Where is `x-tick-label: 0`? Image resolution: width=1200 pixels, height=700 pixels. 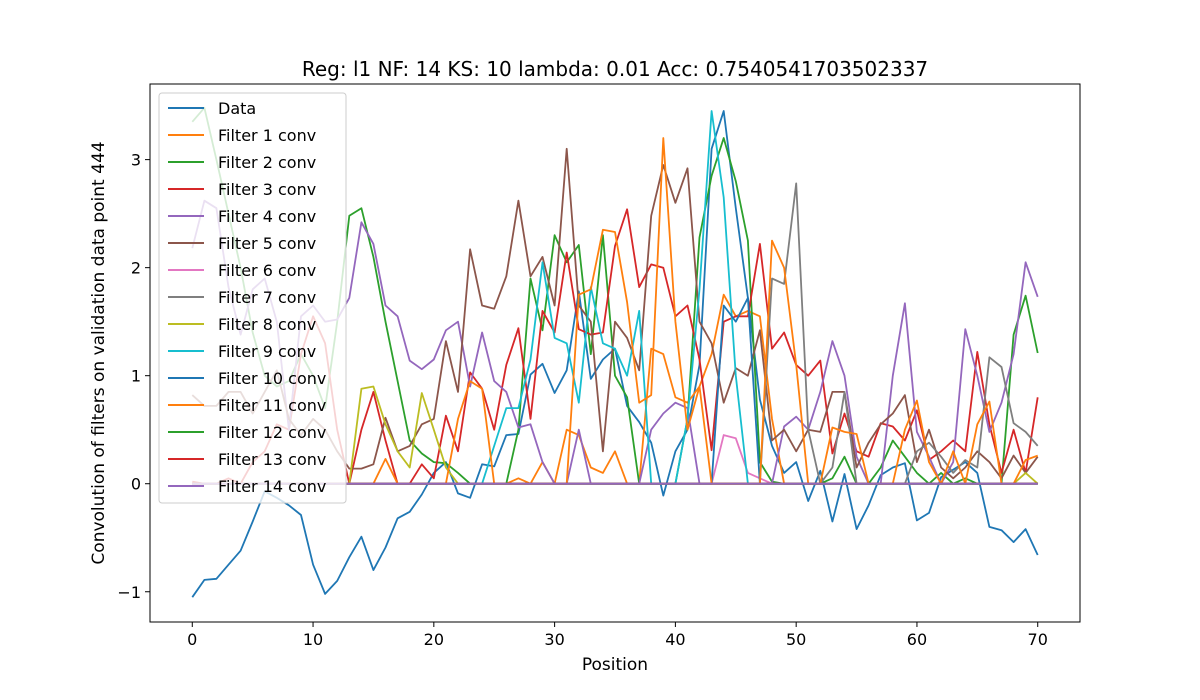 x-tick-label: 0 is located at coordinates (192, 639).